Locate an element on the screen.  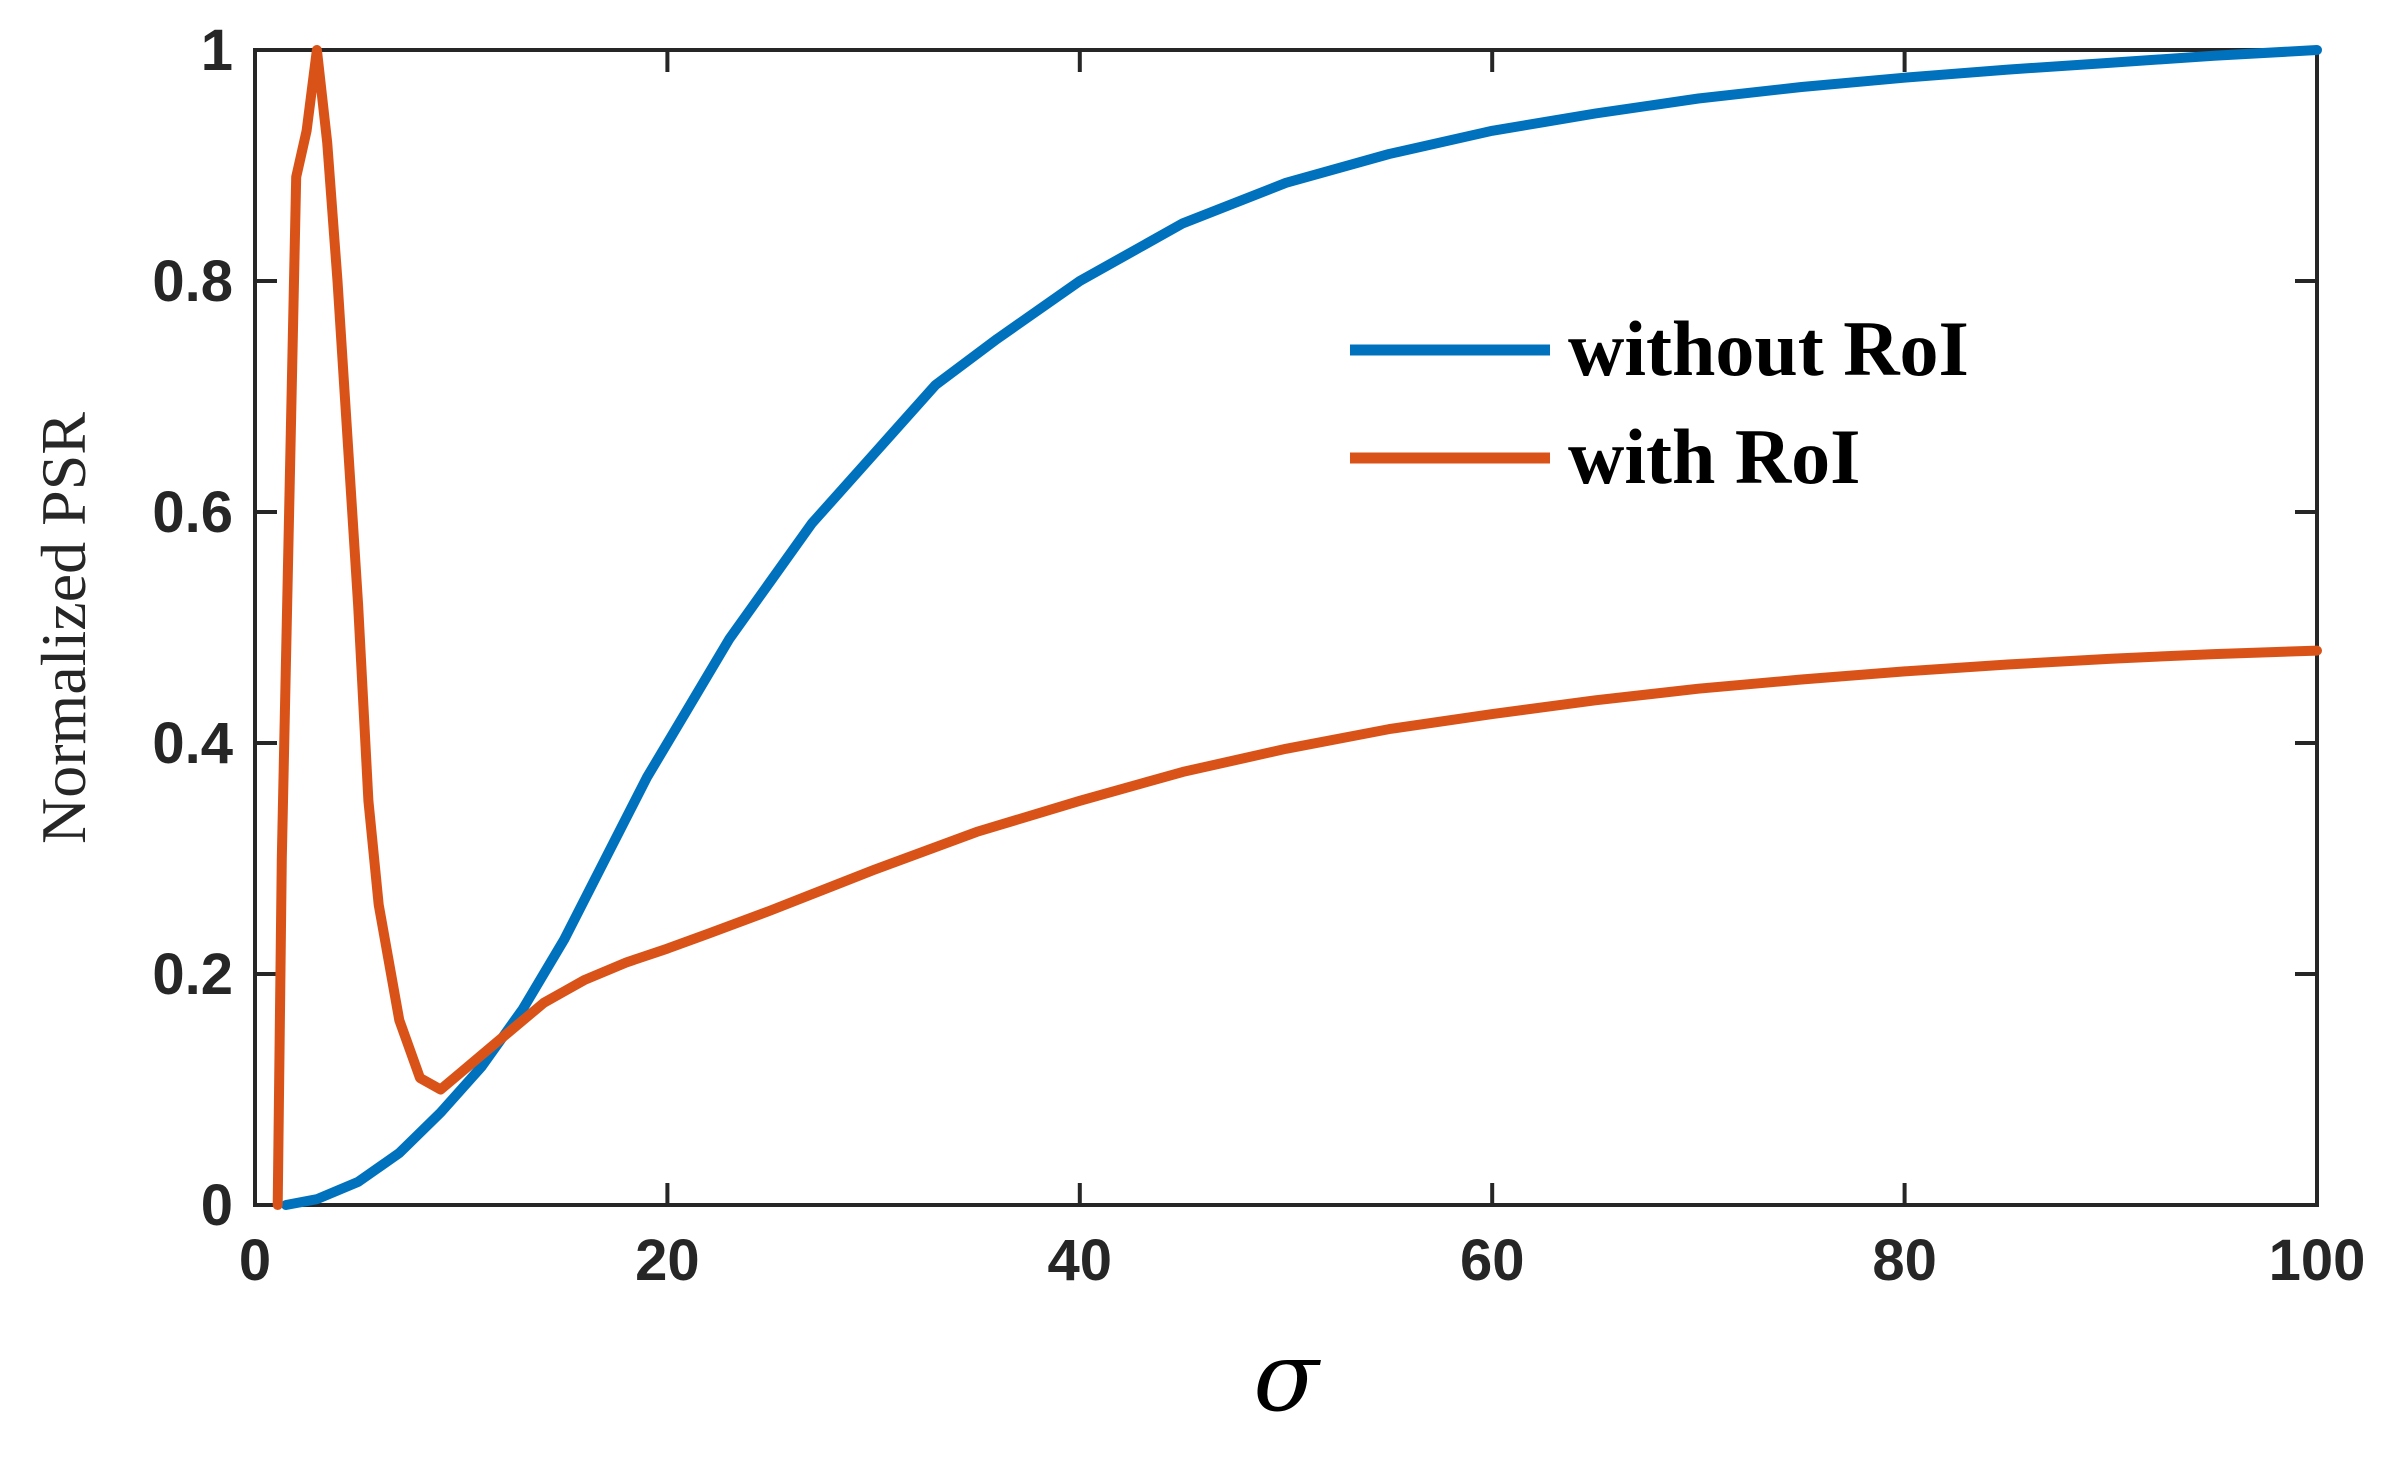
x-tick-label: 40 is located at coordinates (1080, 1260).